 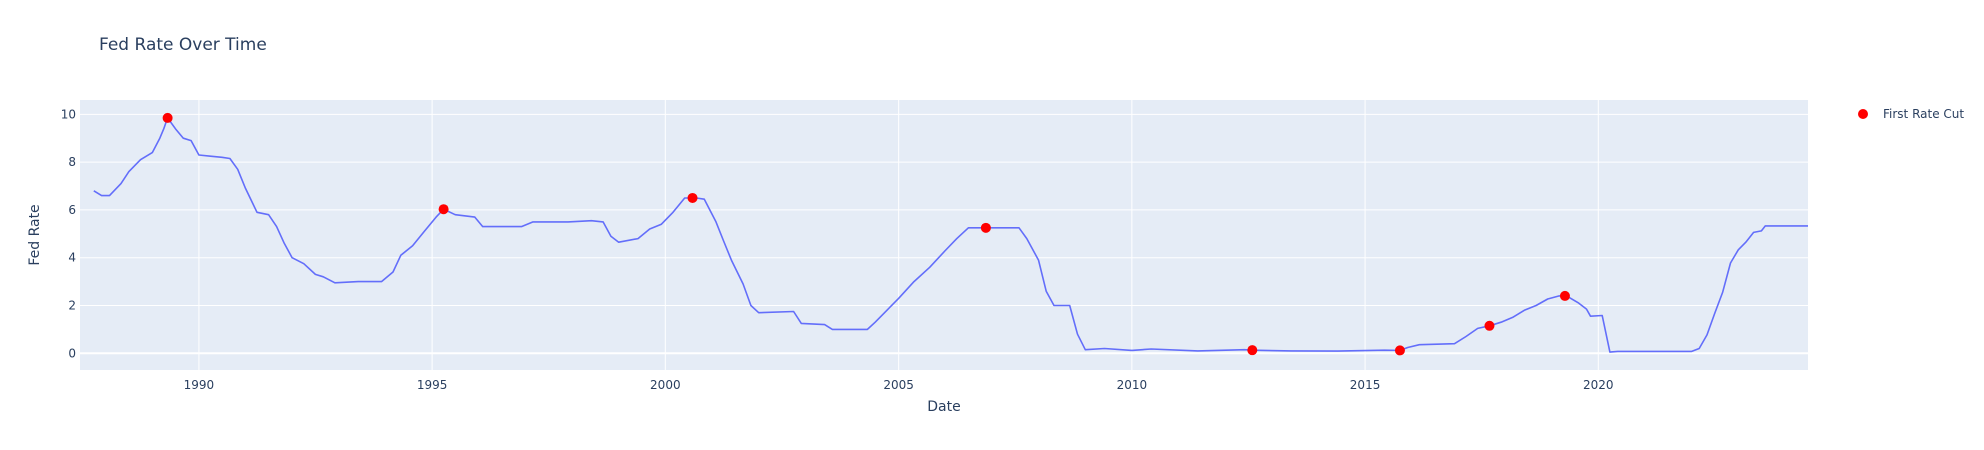 I want to click on legend: First Rate Cut, so click(x=1911, y=114).